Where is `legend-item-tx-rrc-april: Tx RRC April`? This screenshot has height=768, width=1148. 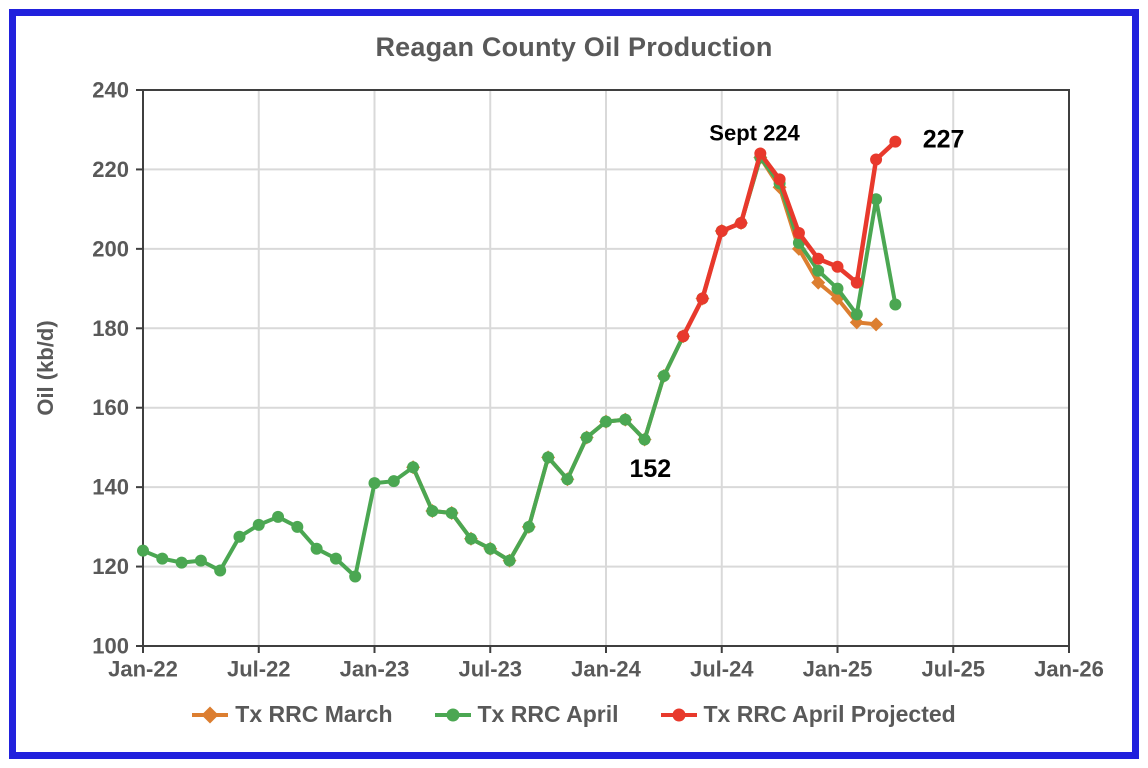
legend-item-tx-rrc-april: Tx RRC April is located at coordinates (526, 714).